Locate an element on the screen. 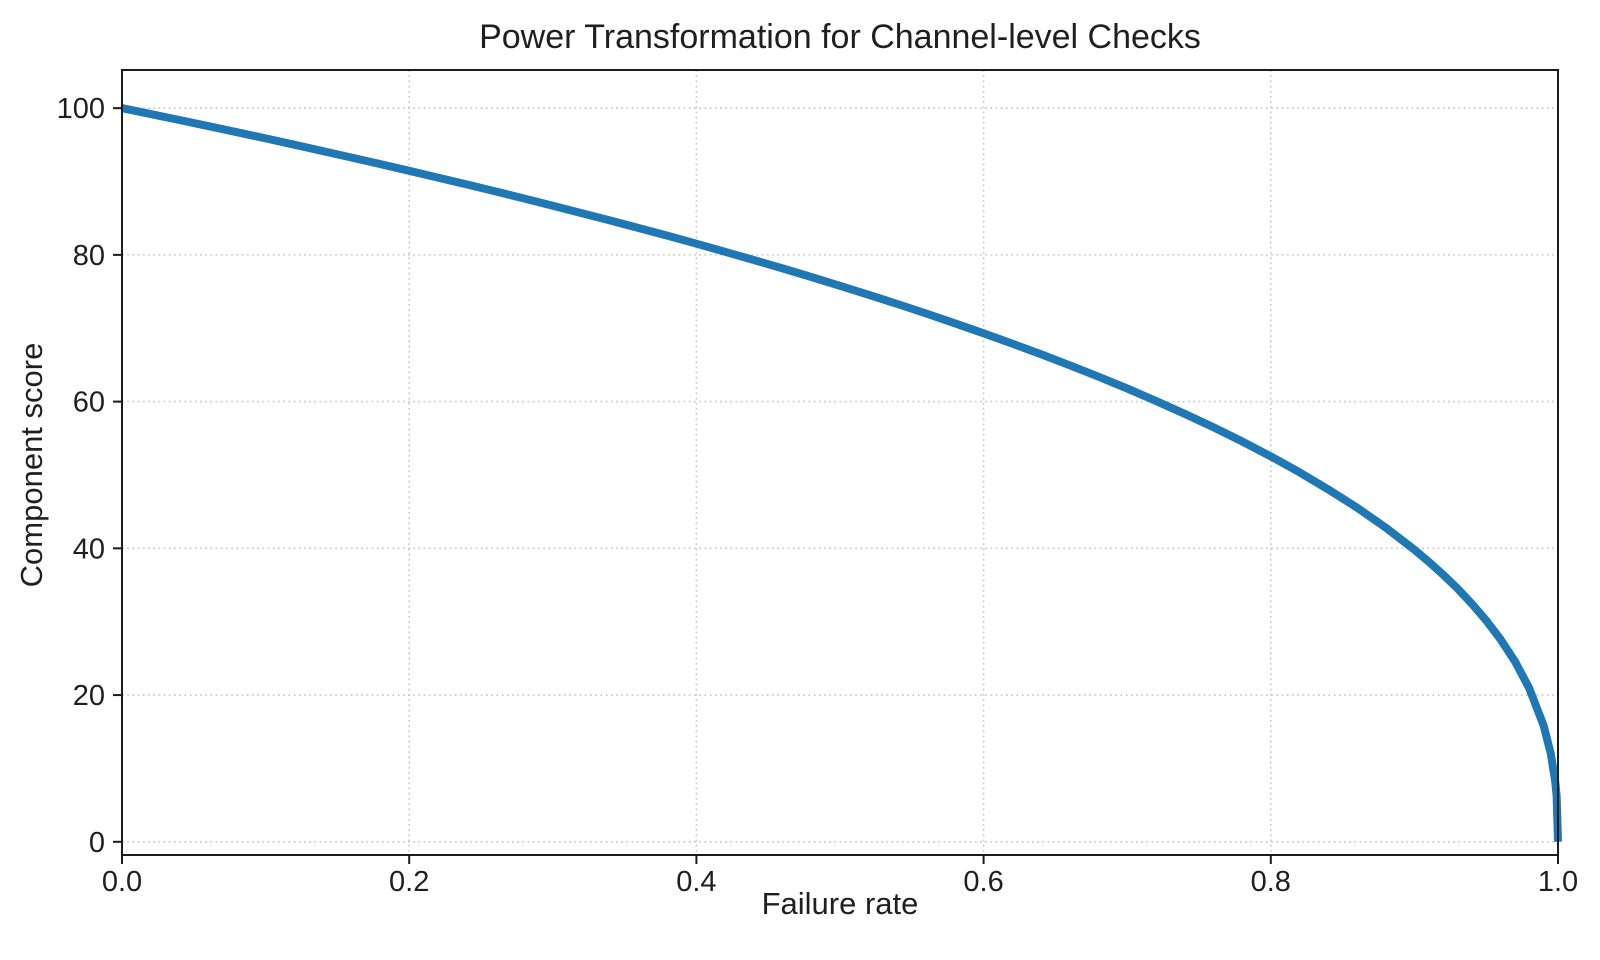  x-tick-label: 1.0 is located at coordinates (1558, 882).